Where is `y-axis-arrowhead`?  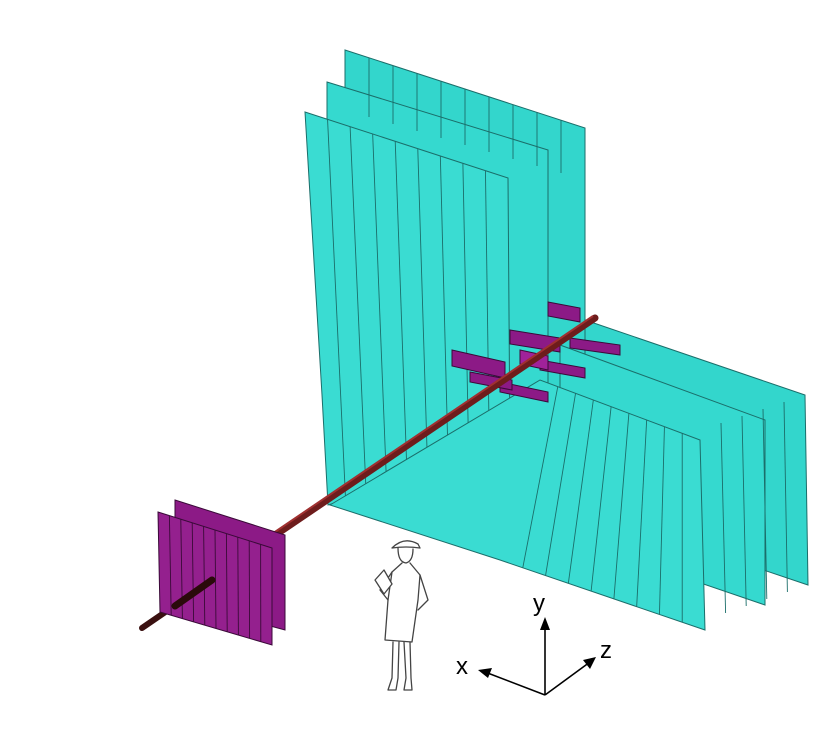 y-axis-arrowhead is located at coordinates (545, 623).